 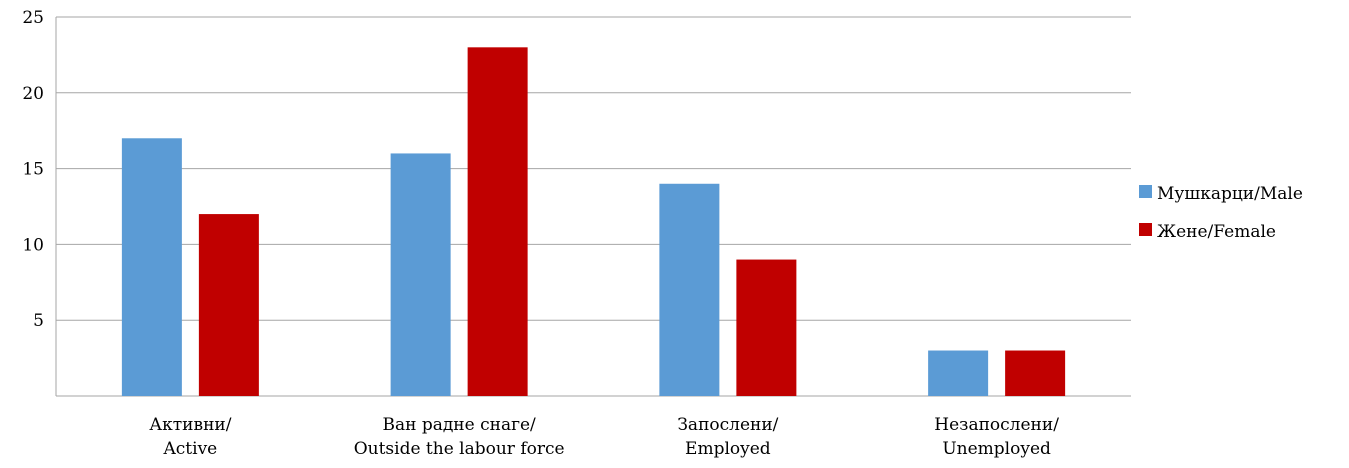 I want to click on y-tick-label: 5, so click(x=38, y=321).